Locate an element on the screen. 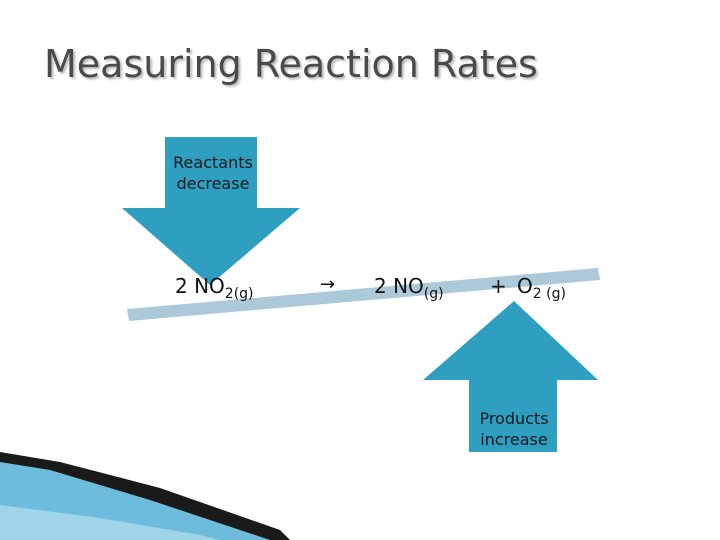 The height and width of the screenshot is (540, 720). equation-reactant: 2 NO2(g) is located at coordinates (214, 288).